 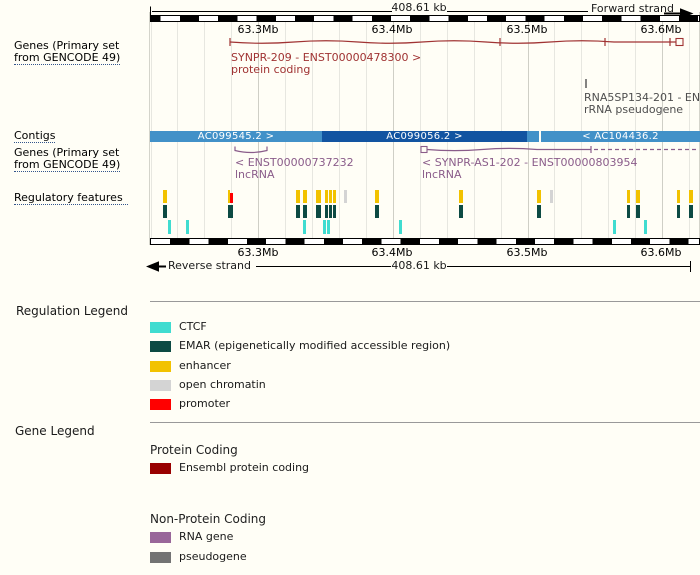 I want to click on top-scale-length: 408.61 kb, so click(x=419, y=7).